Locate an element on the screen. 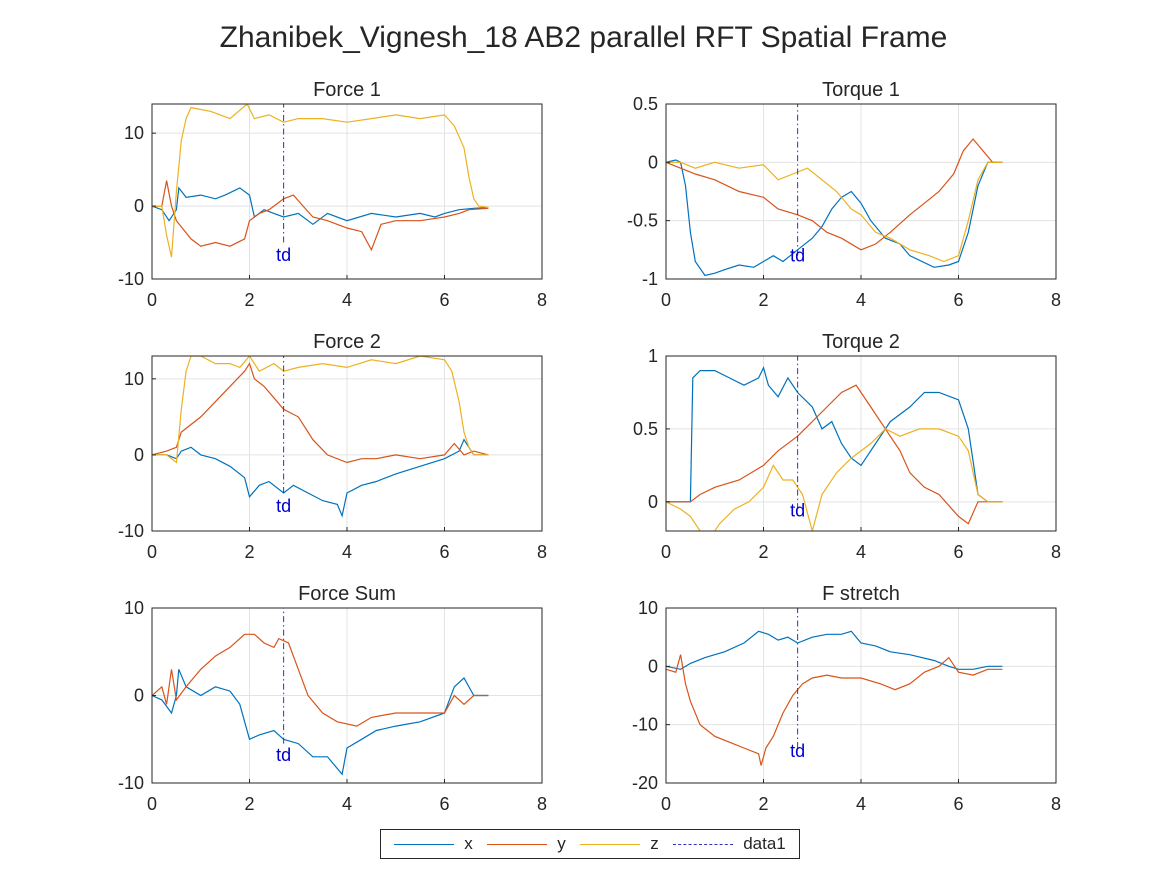  subplot-title: Torque 2 is located at coordinates (861, 342).